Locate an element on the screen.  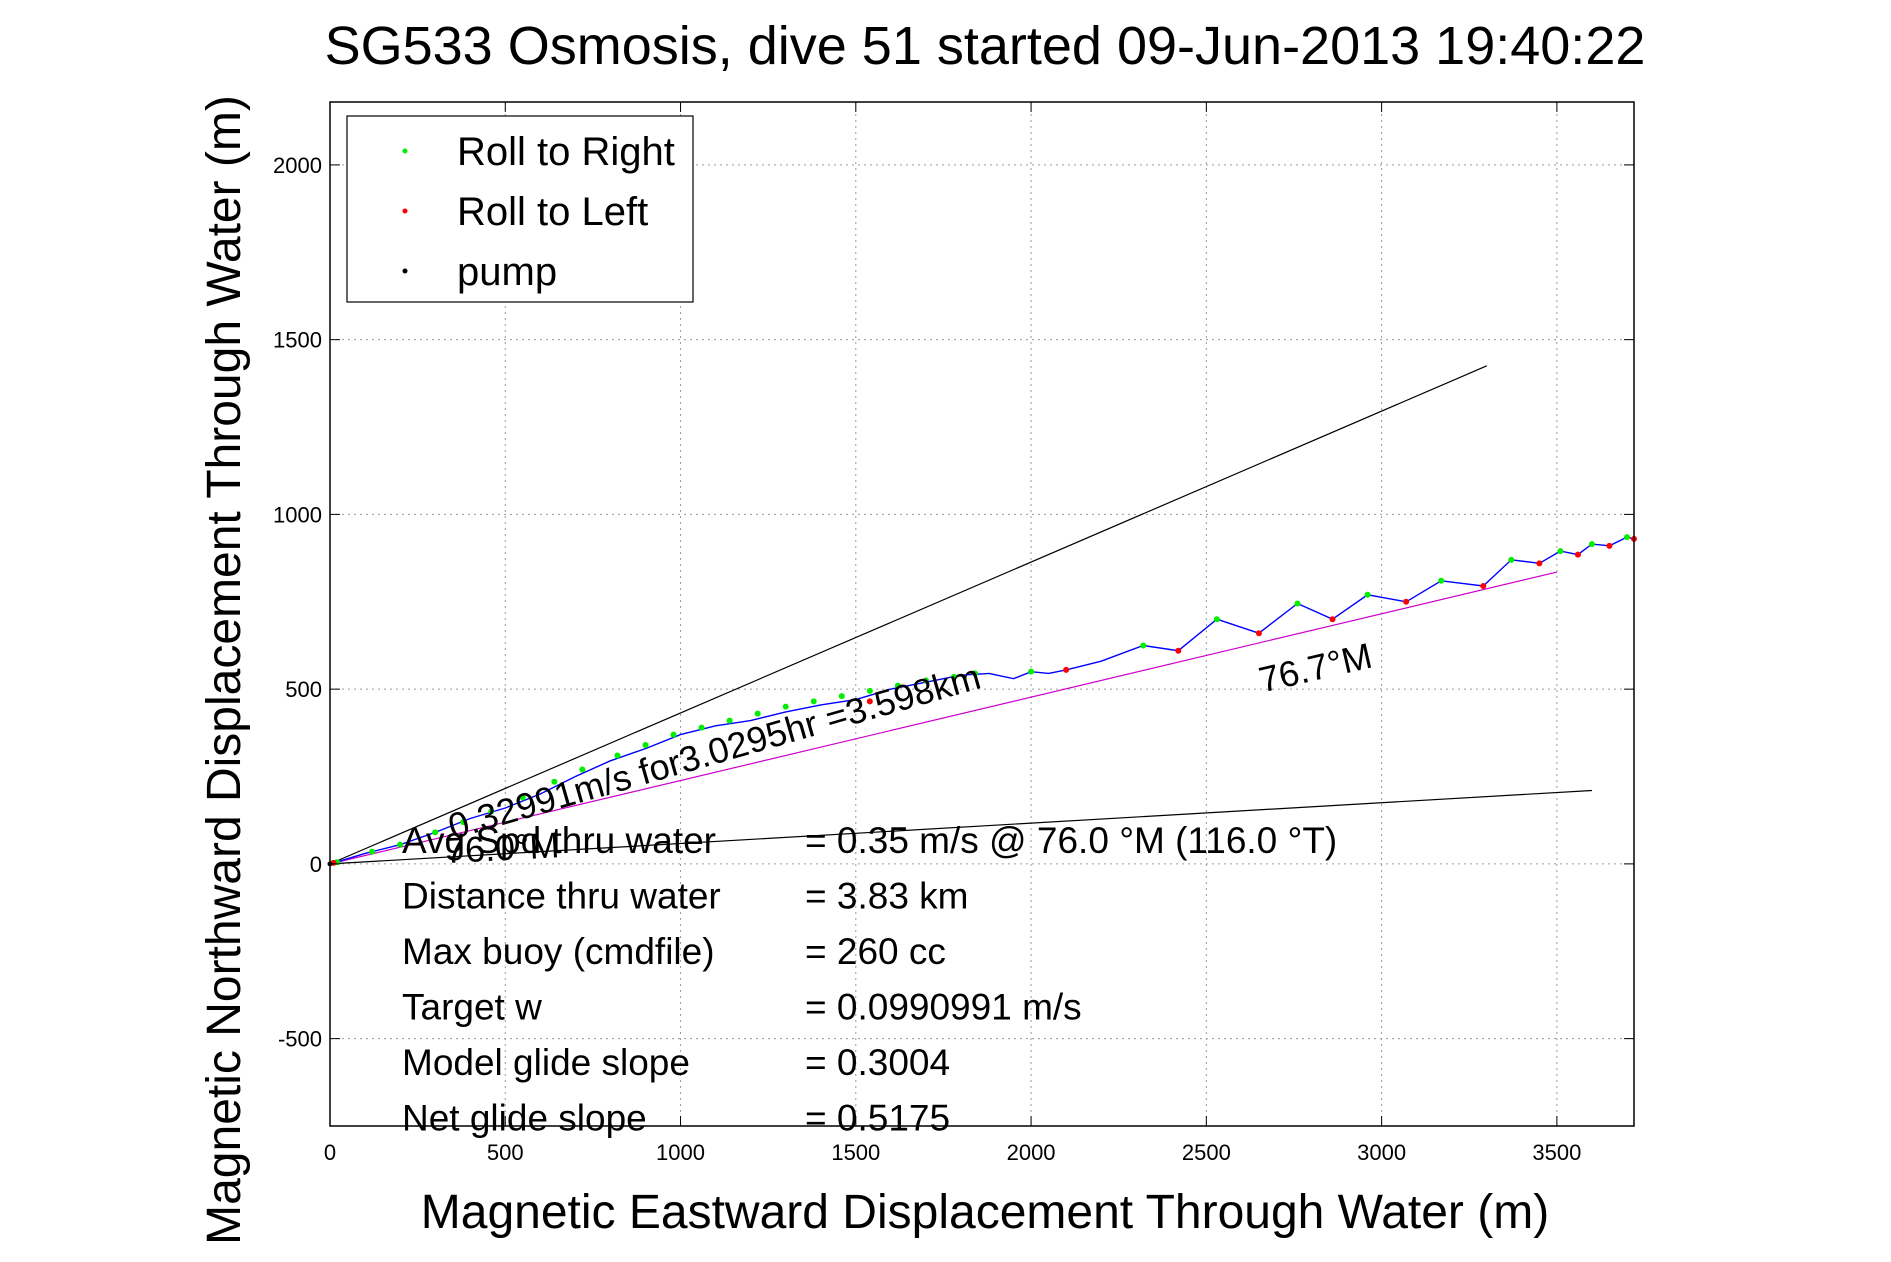
annotation-label: 0.32991m/s for3.0295hr =3.598km is located at coordinates (714, 751).